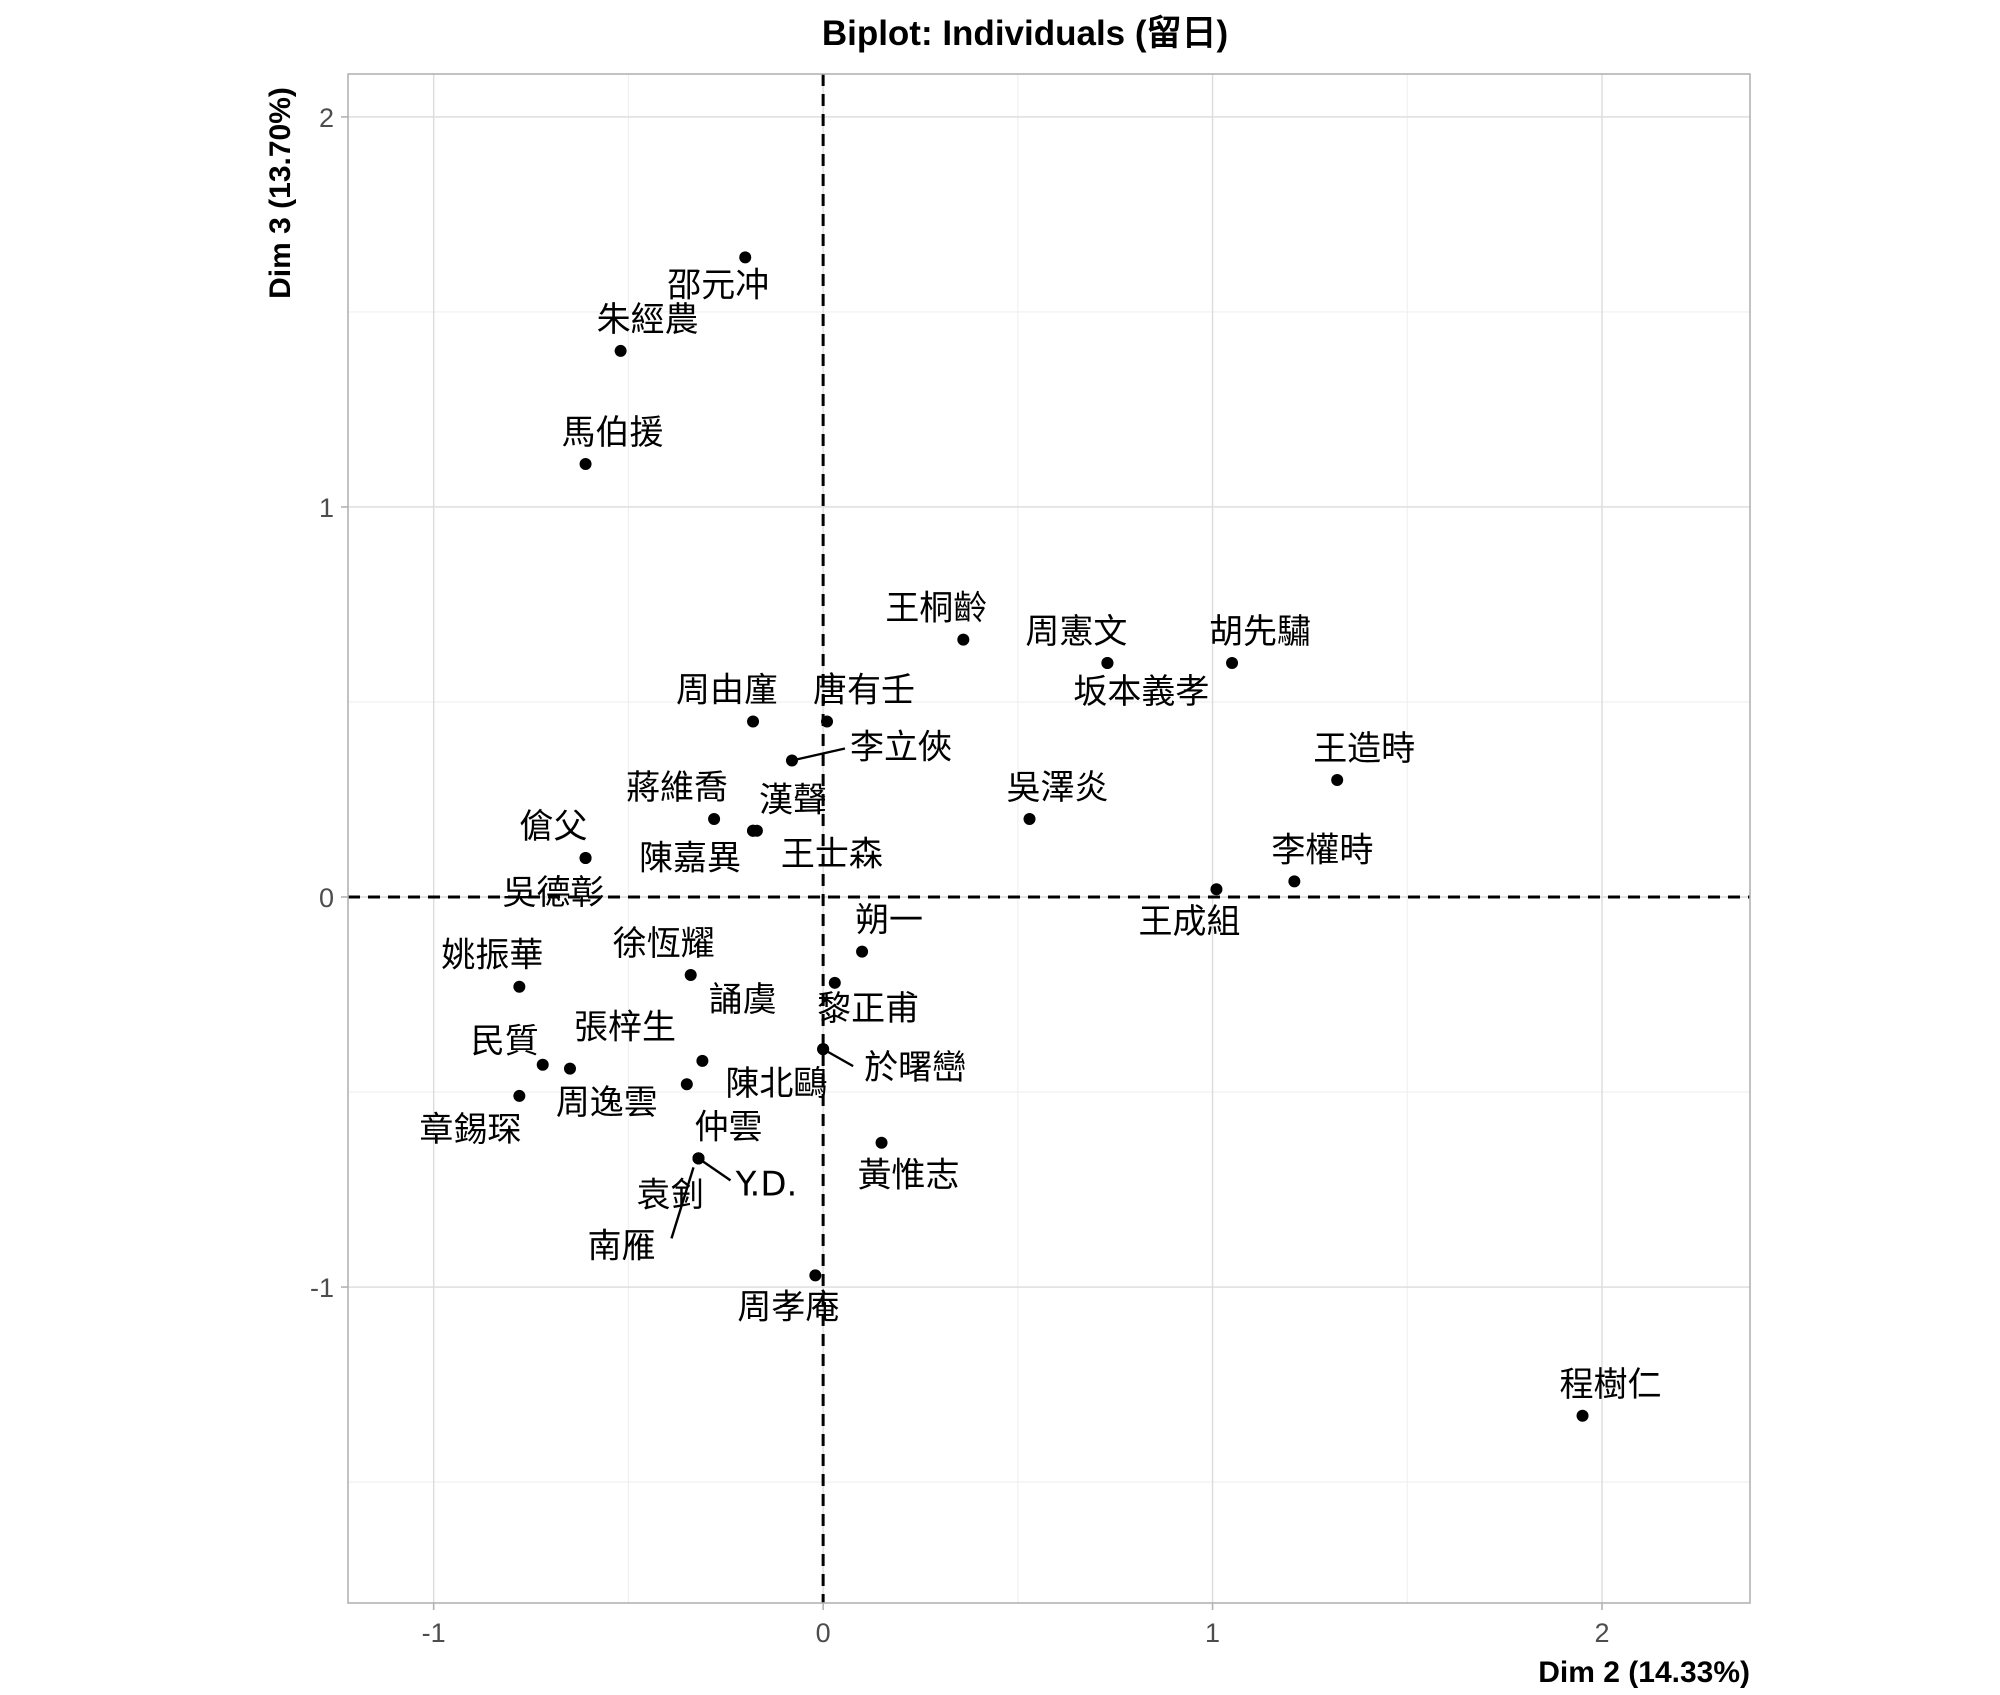 This screenshot has height=1695, width=2000. I want to click on point-label: 邵元冲, so click(718, 285).